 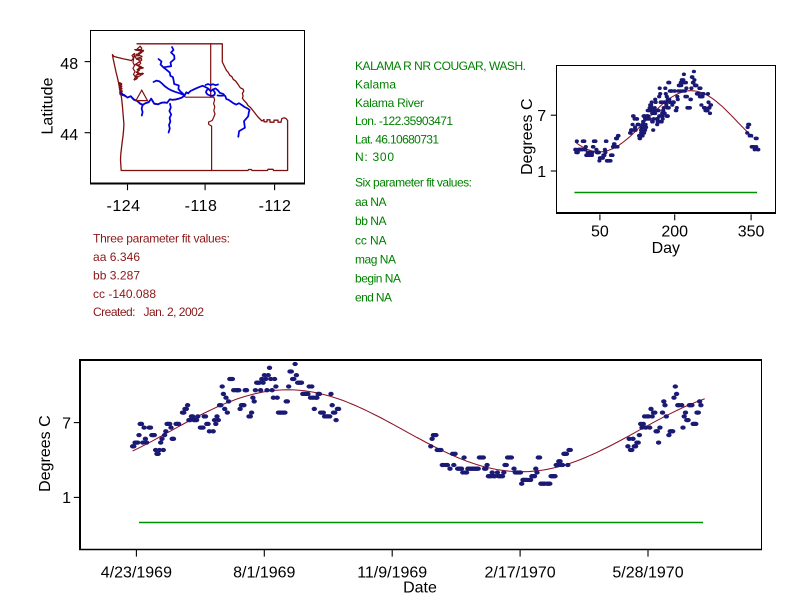 I want to click on svg-text: Date, so click(x=420, y=588).